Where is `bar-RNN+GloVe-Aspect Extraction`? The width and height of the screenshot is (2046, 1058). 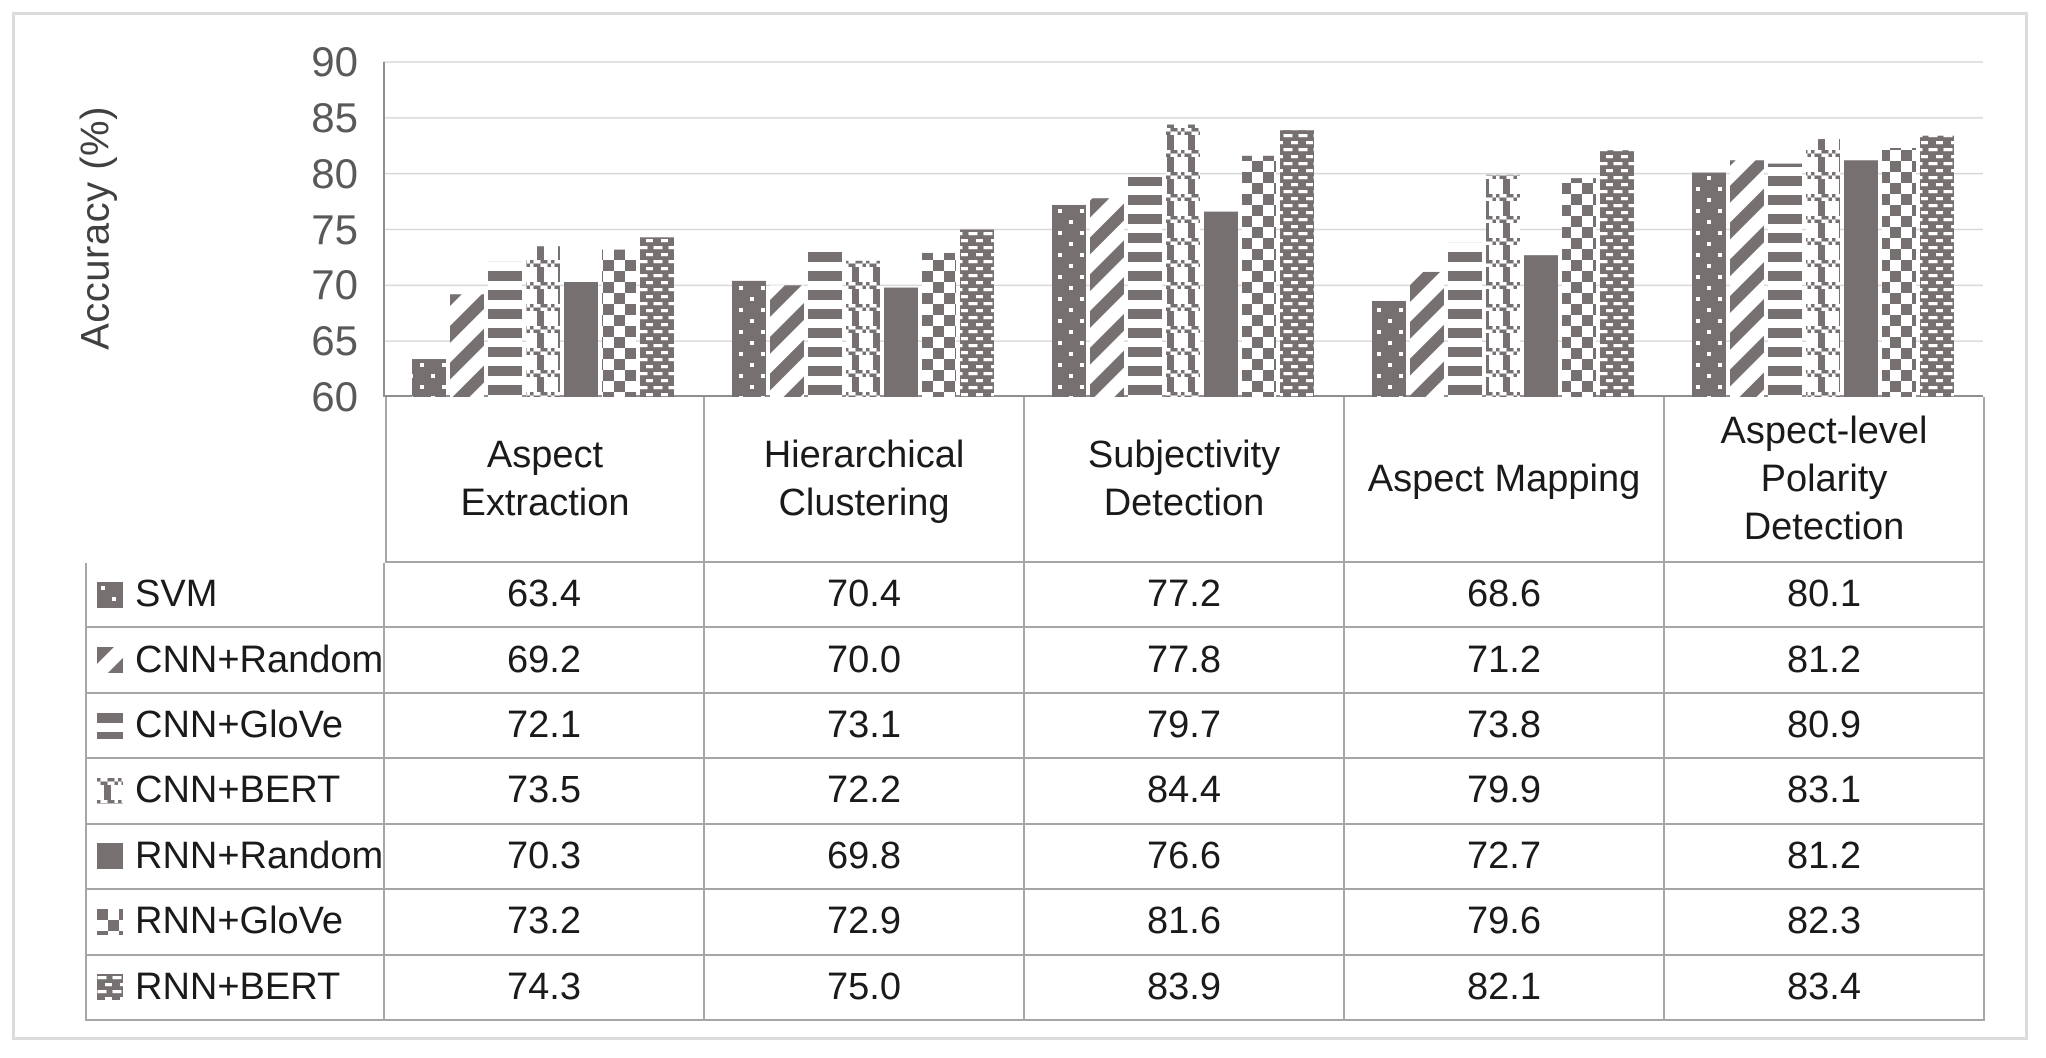 bar-RNN+GloVe-Aspect Extraction is located at coordinates (619, 323).